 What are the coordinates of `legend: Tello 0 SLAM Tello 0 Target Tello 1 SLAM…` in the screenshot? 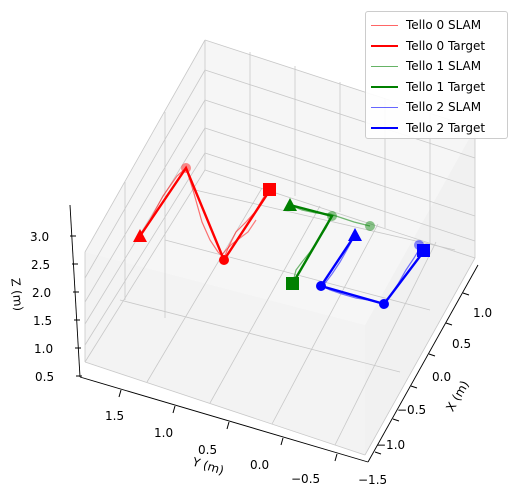 It's located at (436, 75).